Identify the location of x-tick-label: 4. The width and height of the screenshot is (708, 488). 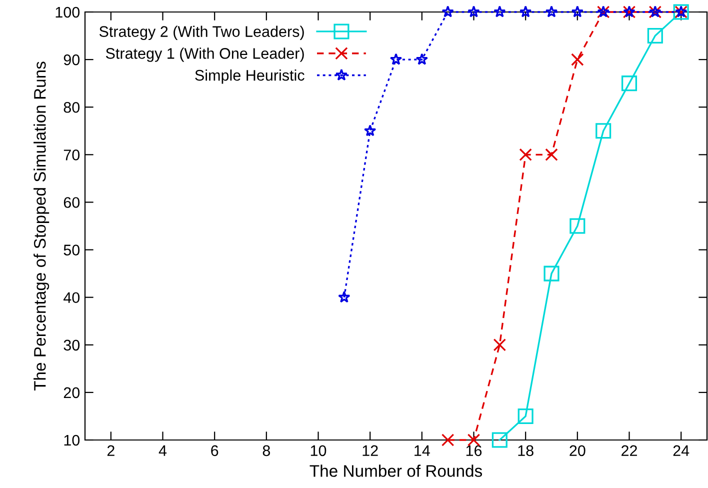
(162, 450).